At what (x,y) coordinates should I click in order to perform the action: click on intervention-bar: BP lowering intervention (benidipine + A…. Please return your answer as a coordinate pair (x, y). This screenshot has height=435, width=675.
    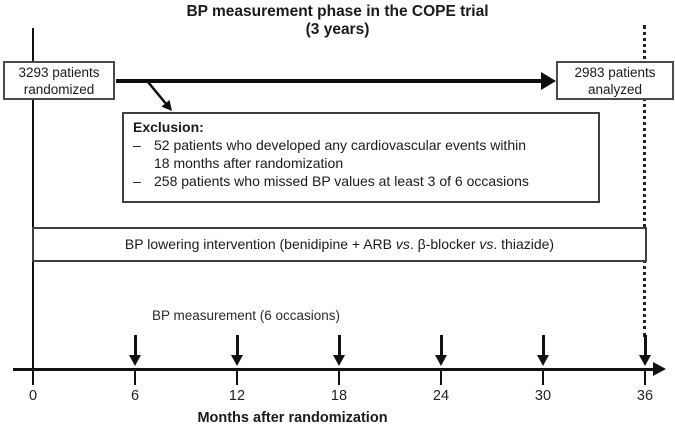
    Looking at the image, I should click on (339, 244).